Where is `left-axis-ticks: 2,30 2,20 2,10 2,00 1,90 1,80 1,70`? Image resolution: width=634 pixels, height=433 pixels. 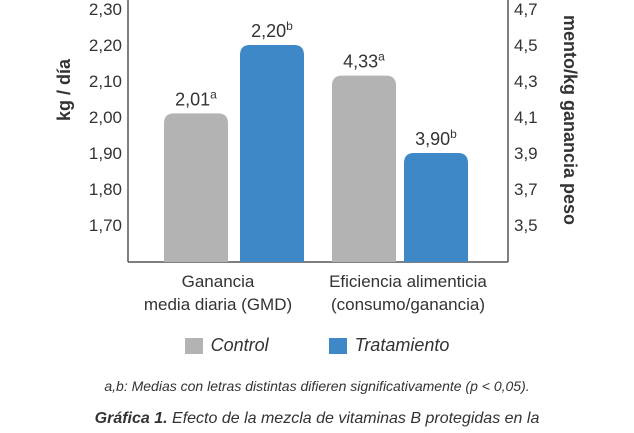 left-axis-ticks: 2,30 2,20 2,10 2,00 1,90 1,80 1,70 is located at coordinates (105, 117).